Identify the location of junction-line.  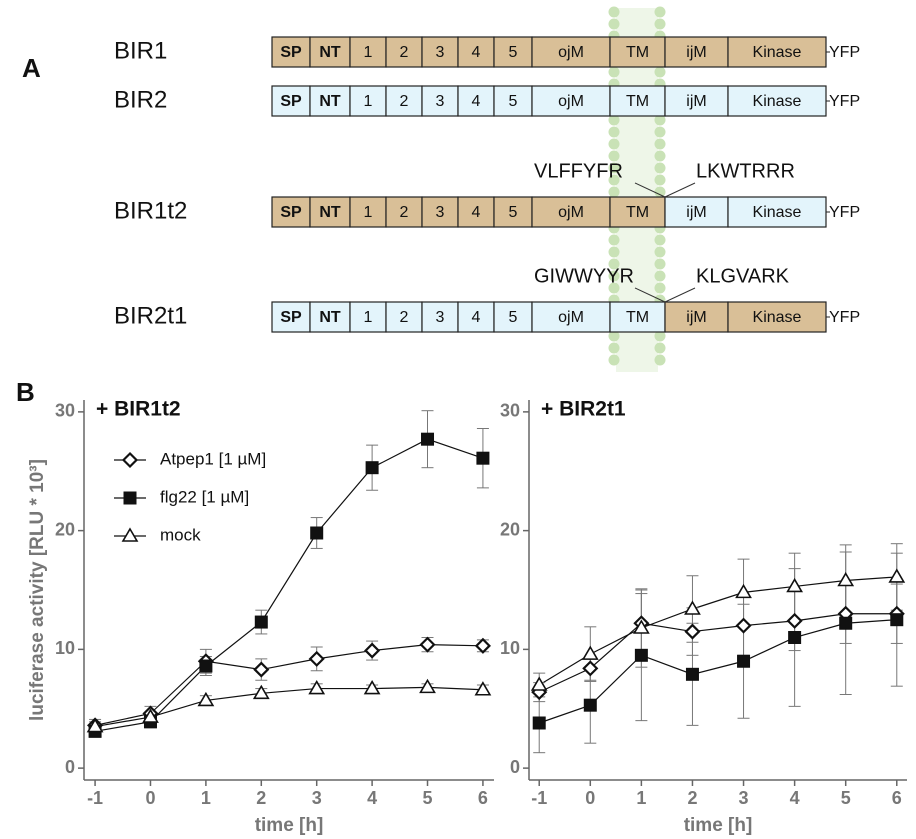
(680, 295).